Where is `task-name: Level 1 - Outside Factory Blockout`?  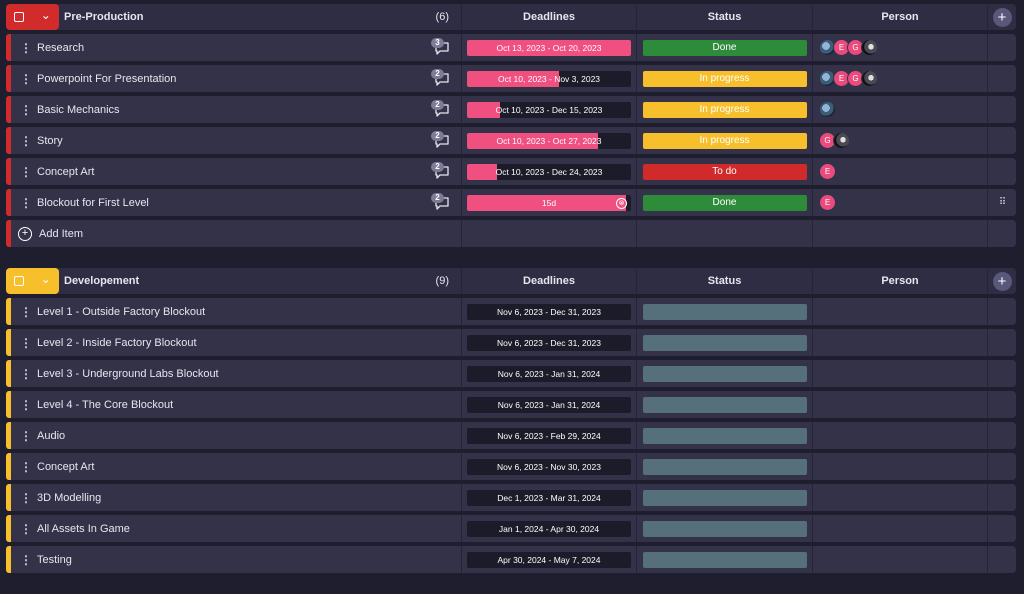
task-name: Level 1 - Outside Factory Blockout is located at coordinates (121, 311).